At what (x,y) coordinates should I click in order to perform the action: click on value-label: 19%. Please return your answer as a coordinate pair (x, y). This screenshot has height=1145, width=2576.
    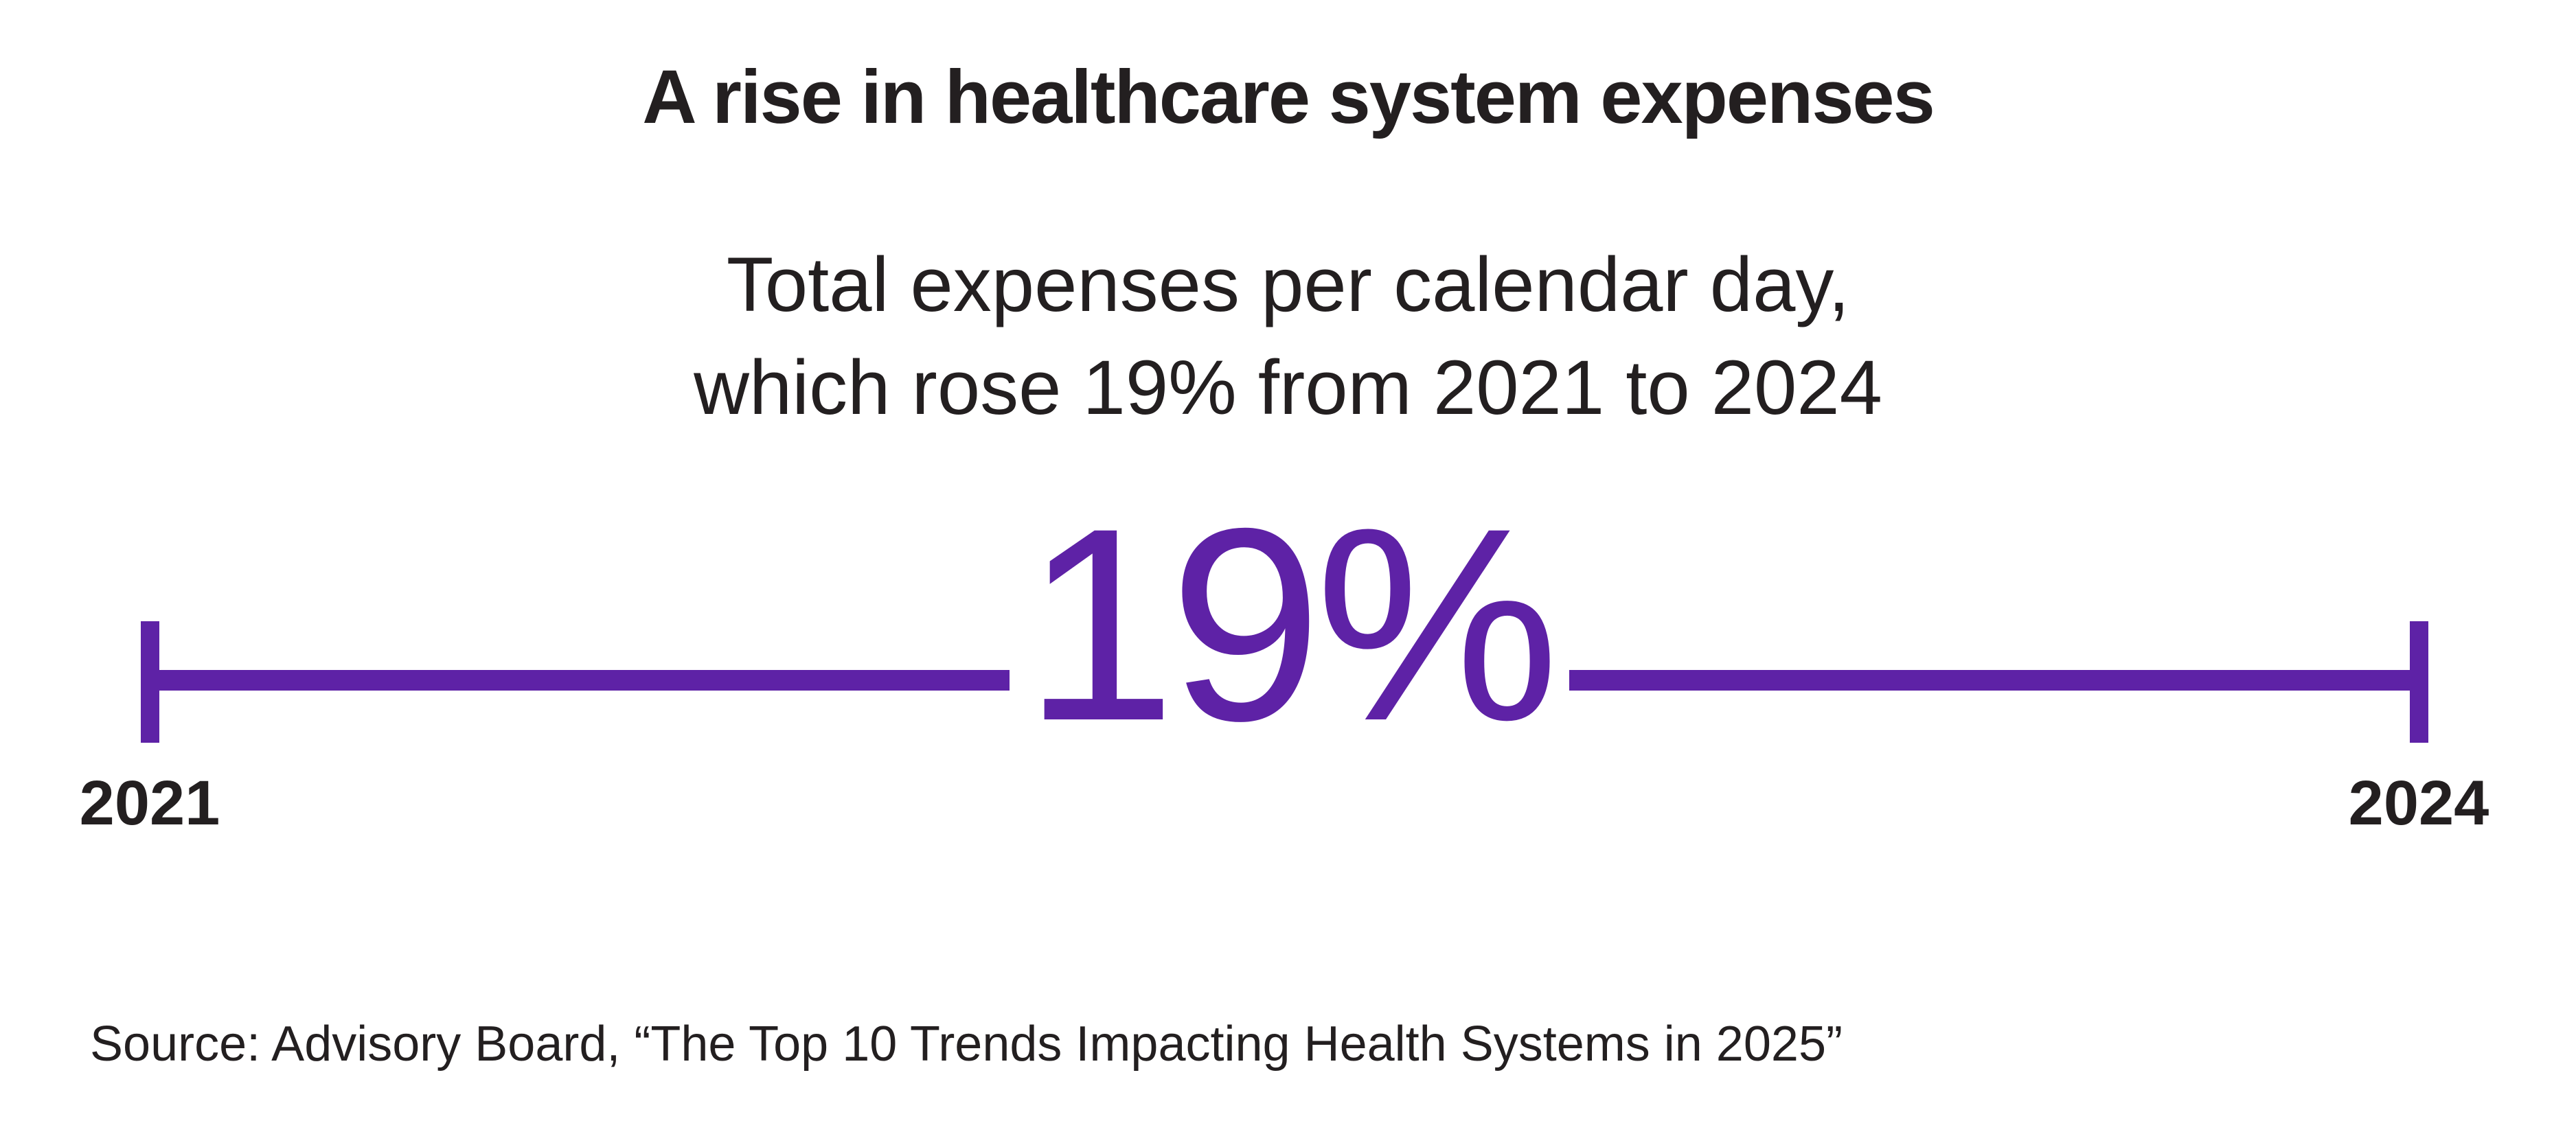
    Looking at the image, I should click on (1291, 624).